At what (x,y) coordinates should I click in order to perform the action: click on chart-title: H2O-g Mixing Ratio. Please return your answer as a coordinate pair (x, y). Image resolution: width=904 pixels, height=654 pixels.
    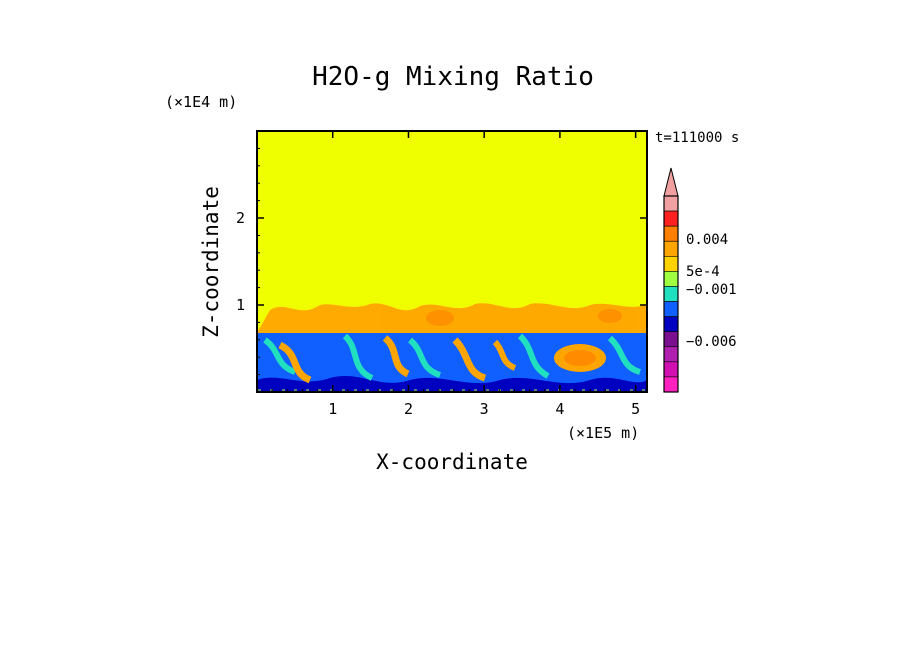
    Looking at the image, I should click on (453, 77).